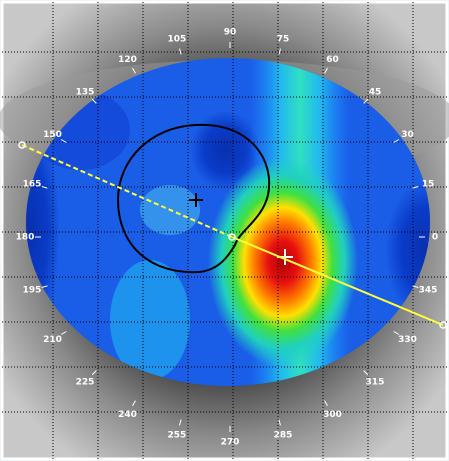 Image resolution: width=449 pixels, height=461 pixels. I want to click on angle-label: 45, so click(375, 93).